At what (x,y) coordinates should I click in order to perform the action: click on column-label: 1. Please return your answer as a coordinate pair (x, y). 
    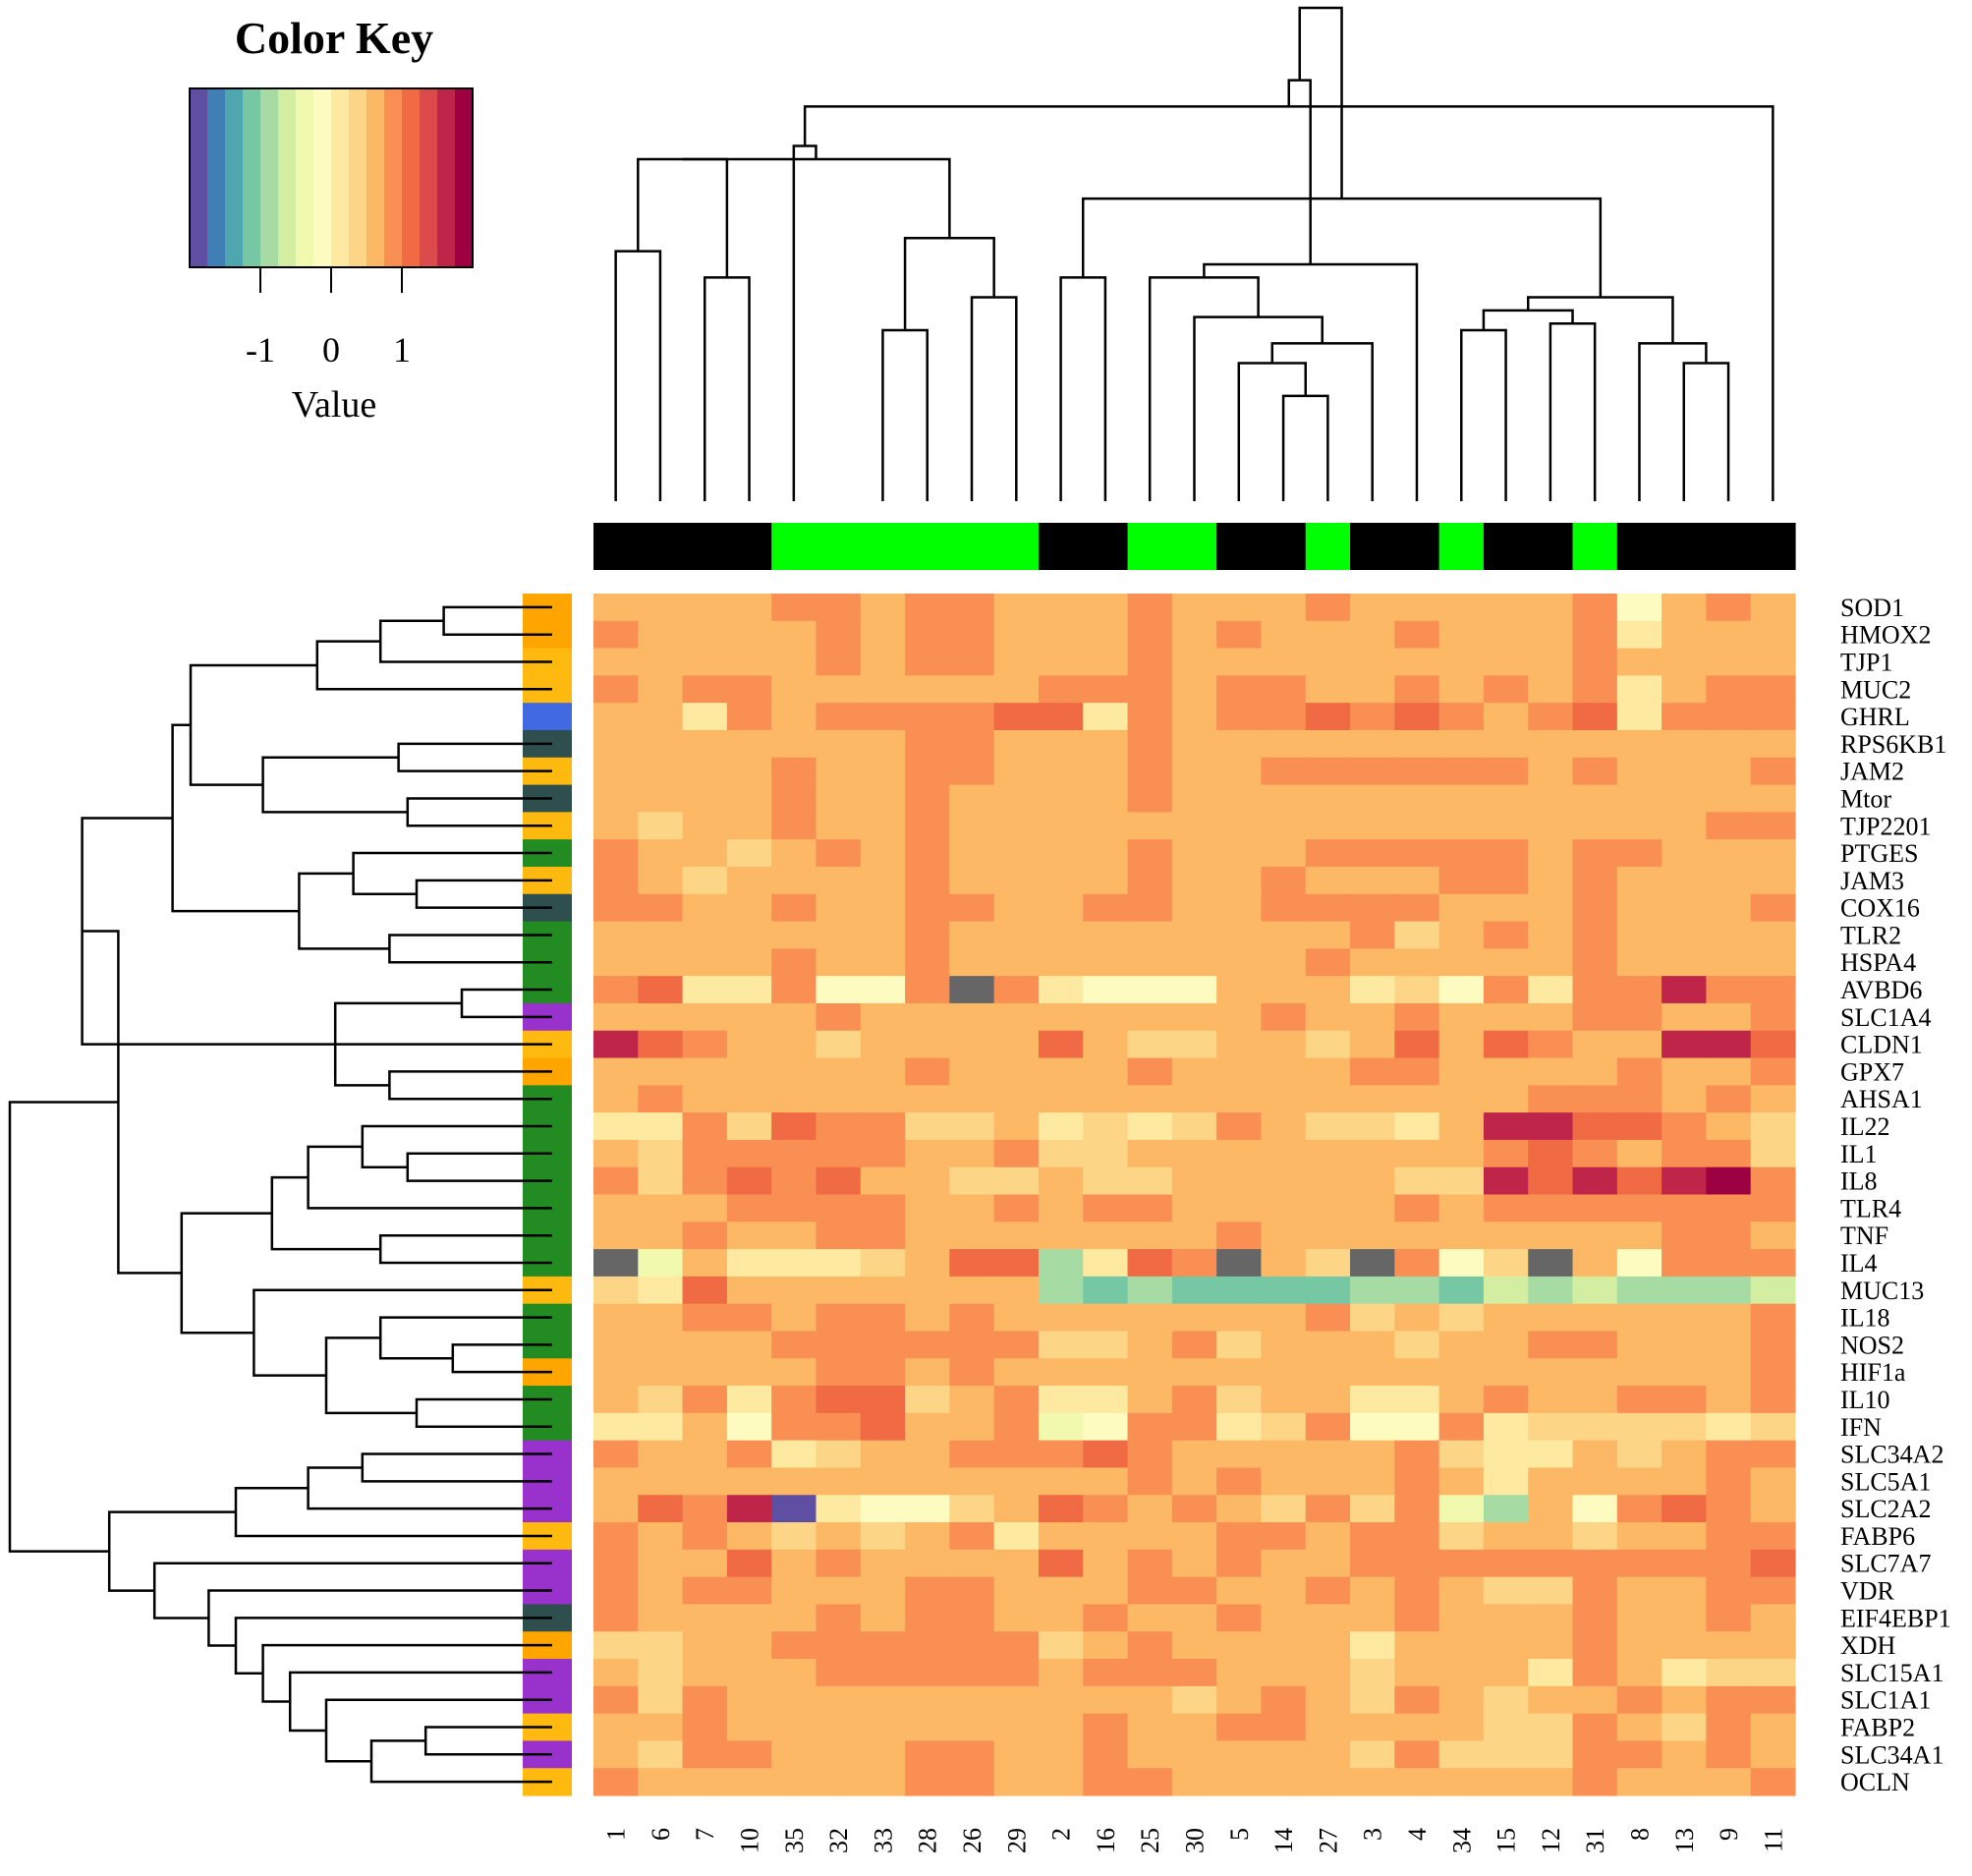
    Looking at the image, I should click on (616, 1834).